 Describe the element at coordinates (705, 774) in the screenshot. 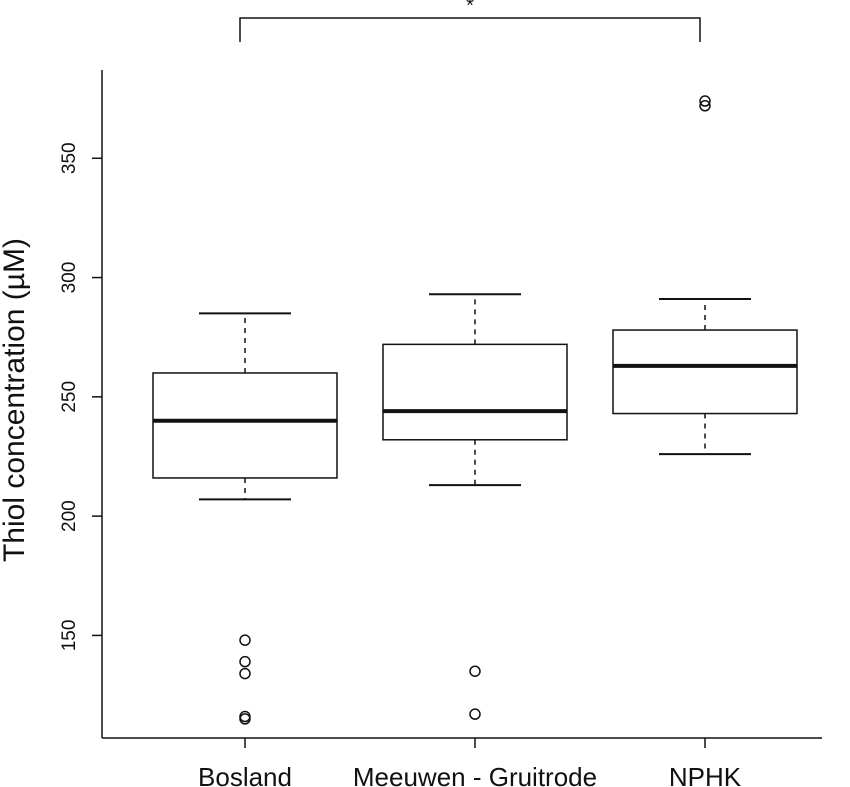

I see `x-tick-label: NPHK` at that location.